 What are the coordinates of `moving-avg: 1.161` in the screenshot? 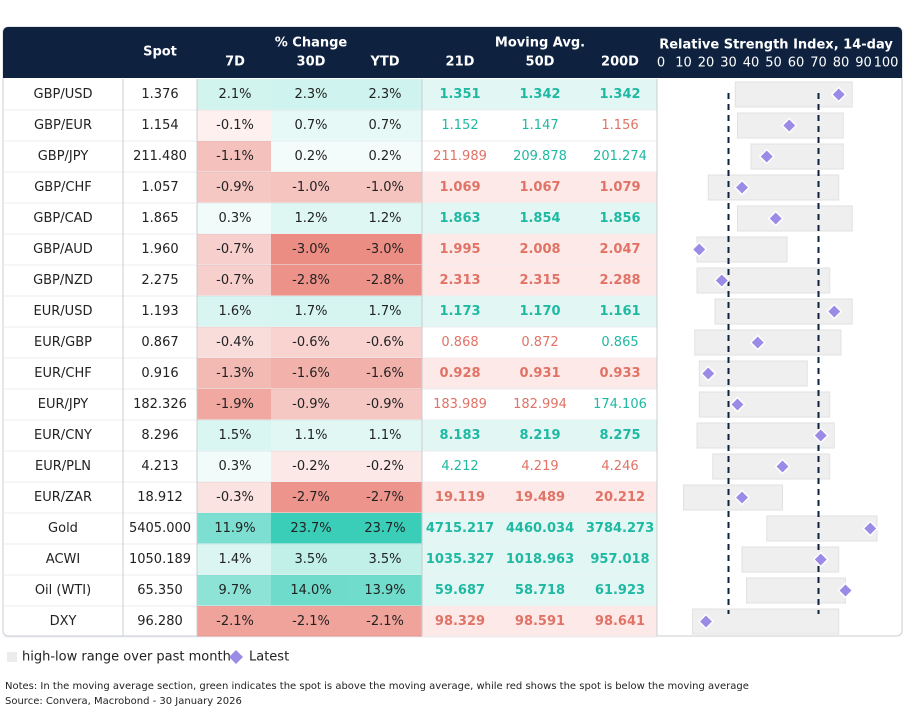 It's located at (619, 311).